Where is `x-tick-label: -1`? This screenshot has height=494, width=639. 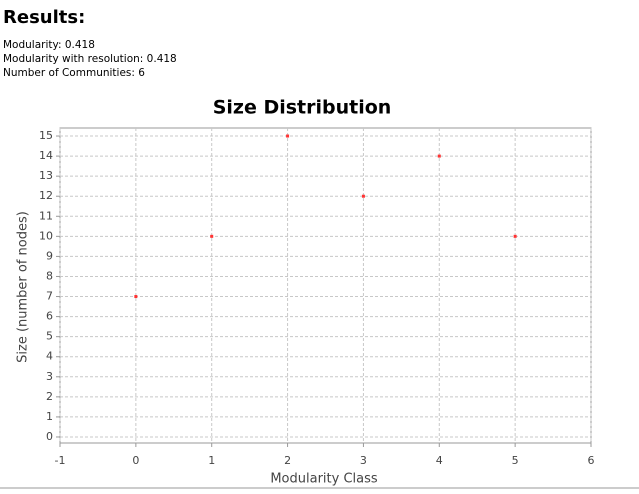 x-tick-label: -1 is located at coordinates (60, 460).